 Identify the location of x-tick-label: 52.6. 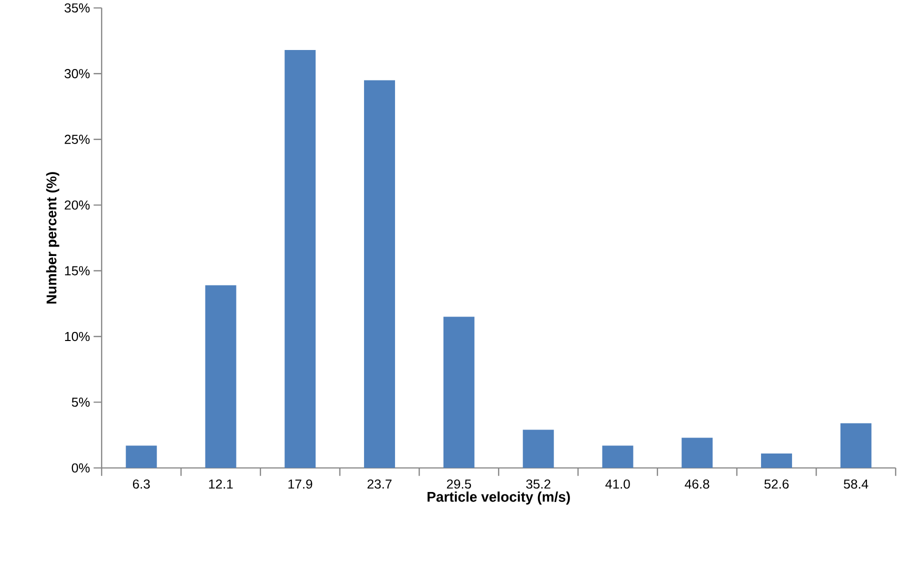
(776, 484).